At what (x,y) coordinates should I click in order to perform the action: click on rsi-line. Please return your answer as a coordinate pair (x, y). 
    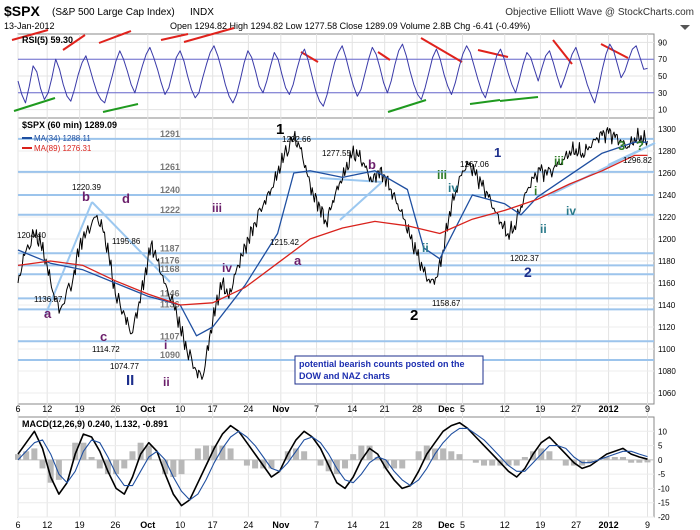
    Looking at the image, I should click on (332, 75).